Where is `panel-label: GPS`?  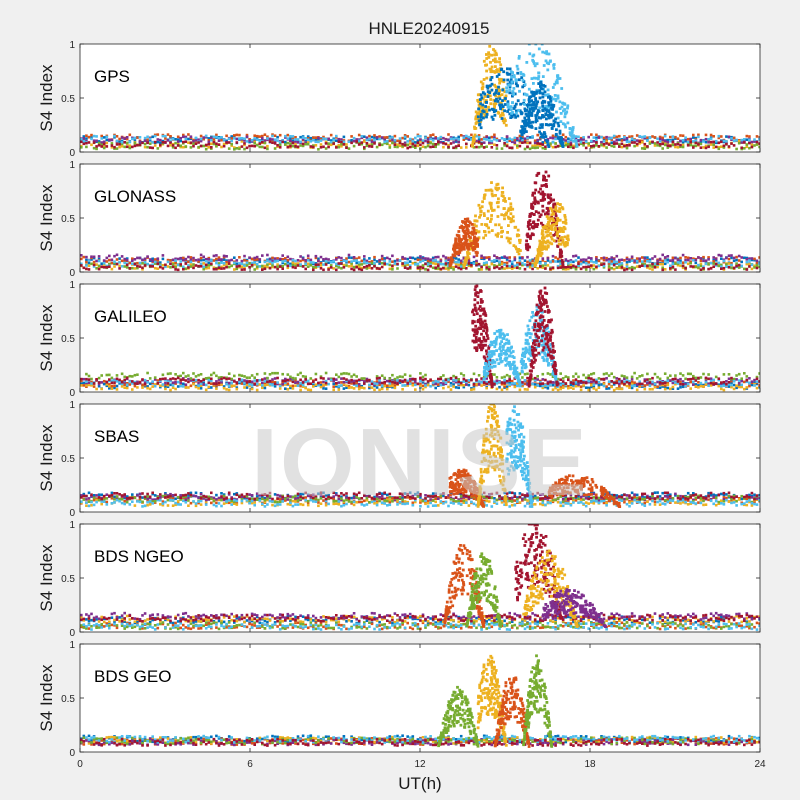
panel-label: GPS is located at coordinates (112, 76).